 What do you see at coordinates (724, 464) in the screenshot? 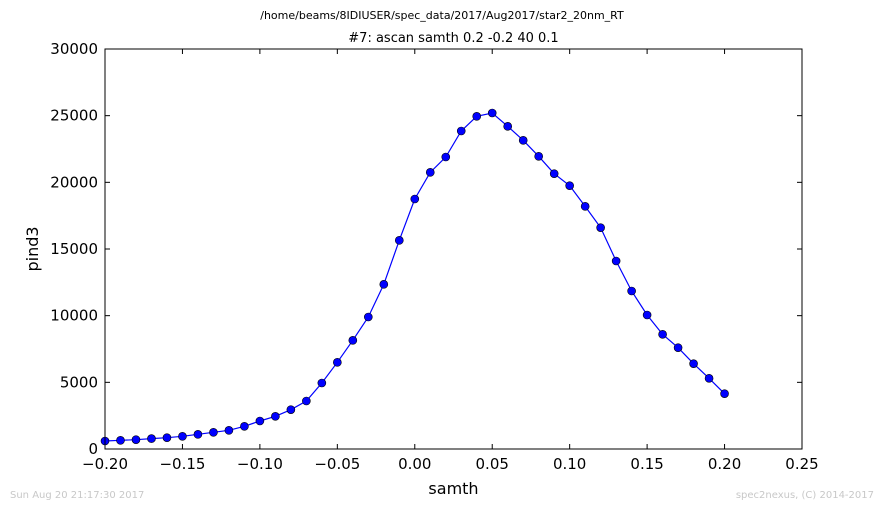
I see `x-tick-label: 0.20` at bounding box center [724, 464].